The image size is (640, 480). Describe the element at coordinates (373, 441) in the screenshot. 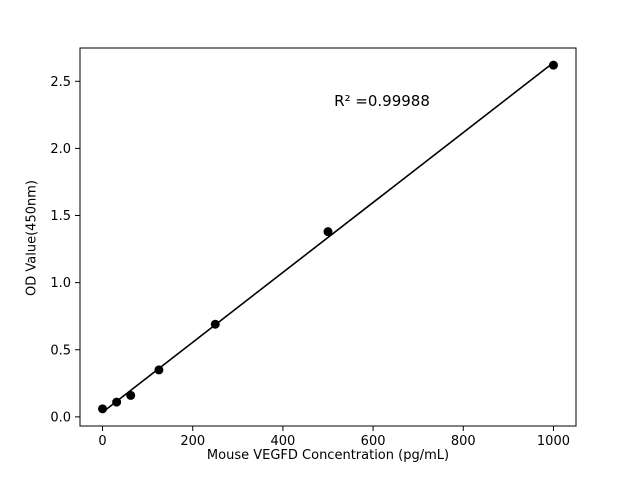

I see `x-tick-label: 600` at that location.